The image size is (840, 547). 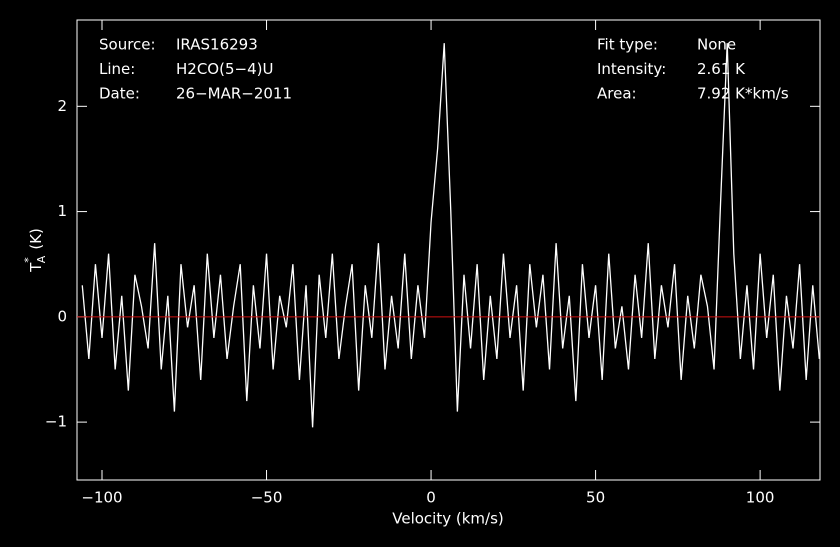 What do you see at coordinates (101, 498) in the screenshot?
I see `x-tick-label: −100` at bounding box center [101, 498].